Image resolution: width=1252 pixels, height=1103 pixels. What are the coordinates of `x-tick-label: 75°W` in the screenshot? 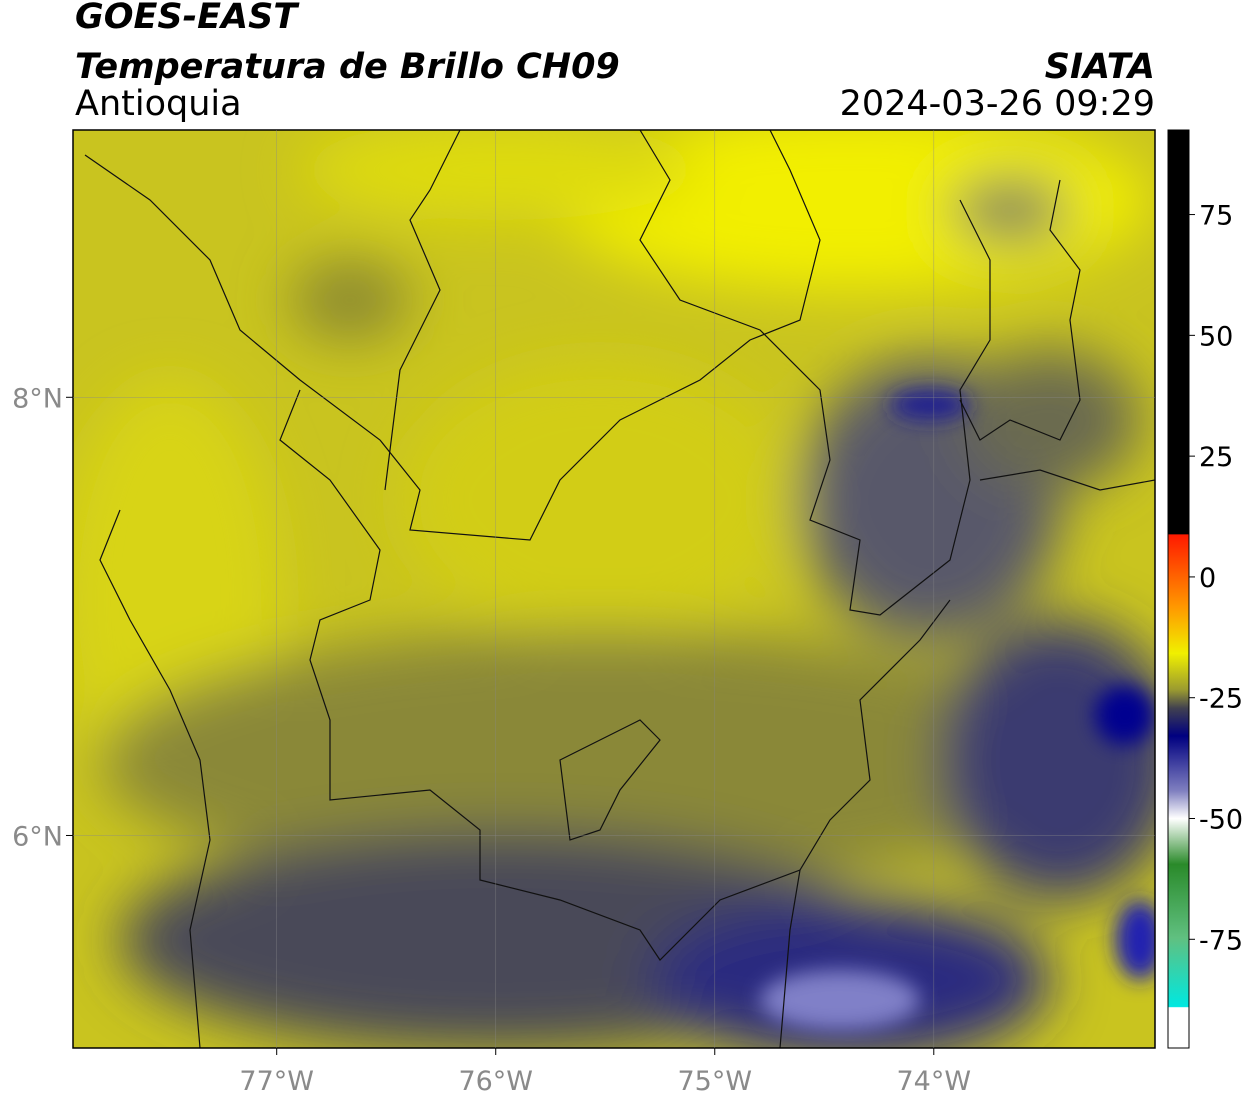 It's located at (714, 1081).